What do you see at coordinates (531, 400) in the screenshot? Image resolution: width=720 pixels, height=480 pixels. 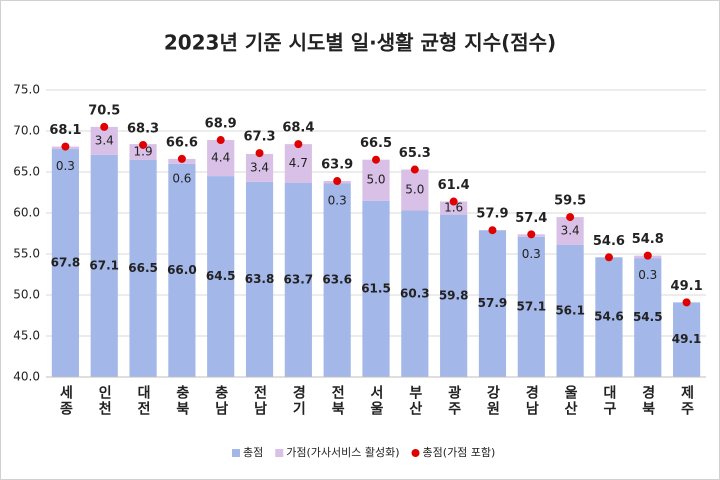 I see `x-tick-label: 경남` at bounding box center [531, 400].